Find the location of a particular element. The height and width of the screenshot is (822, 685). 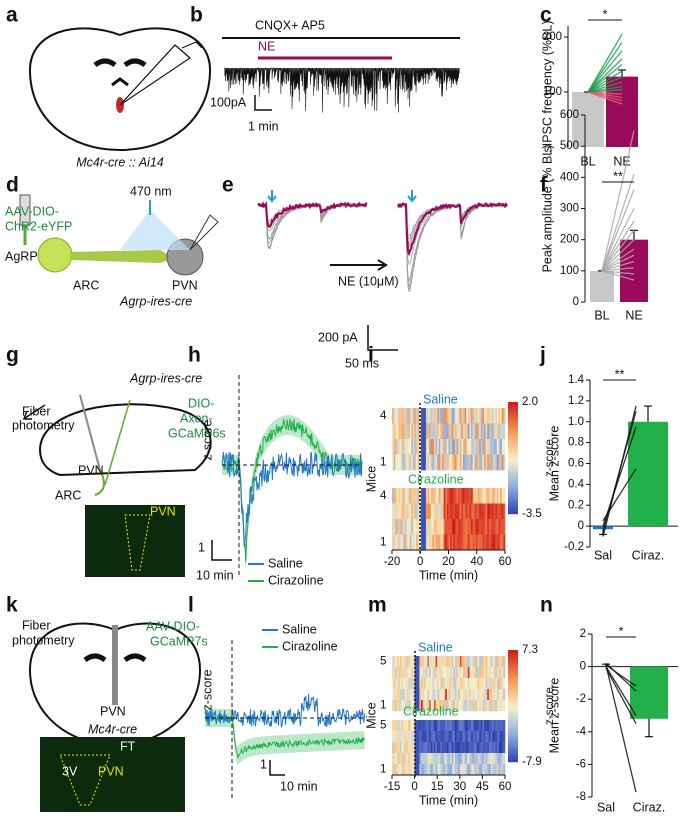

trace is located at coordinates (312, 226).